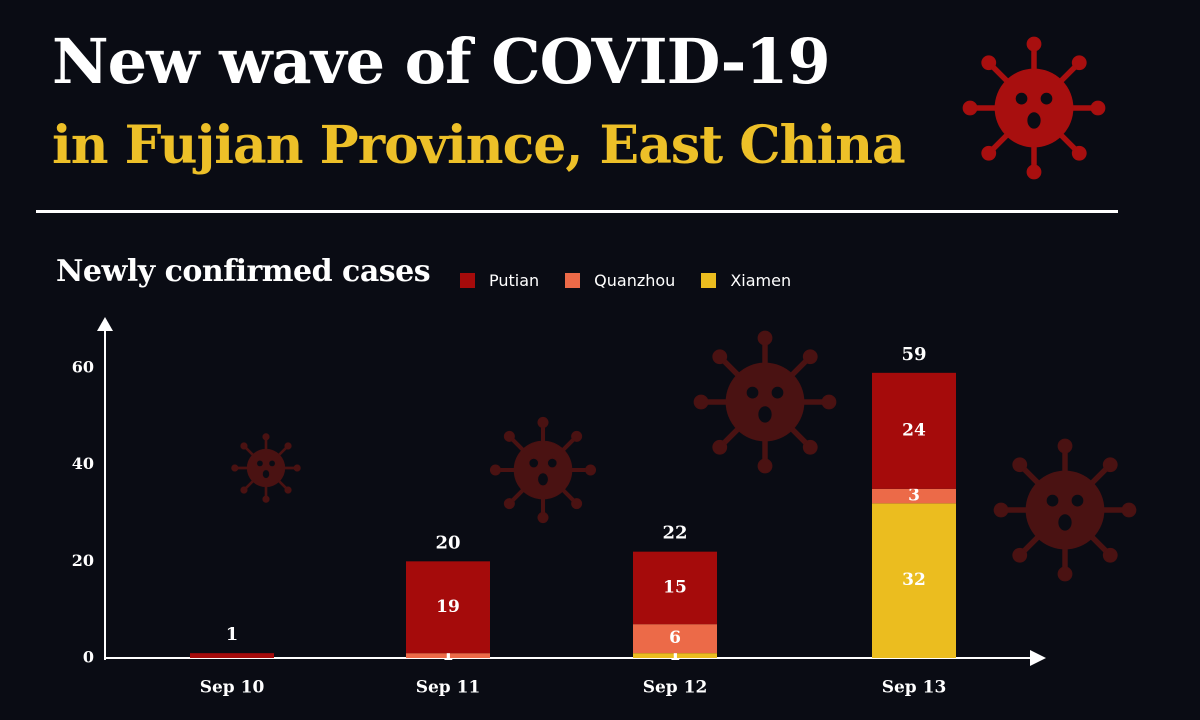 This screenshot has height=720, width=1200. What do you see at coordinates (83, 367) in the screenshot?
I see `y-tick-label: 60` at bounding box center [83, 367].